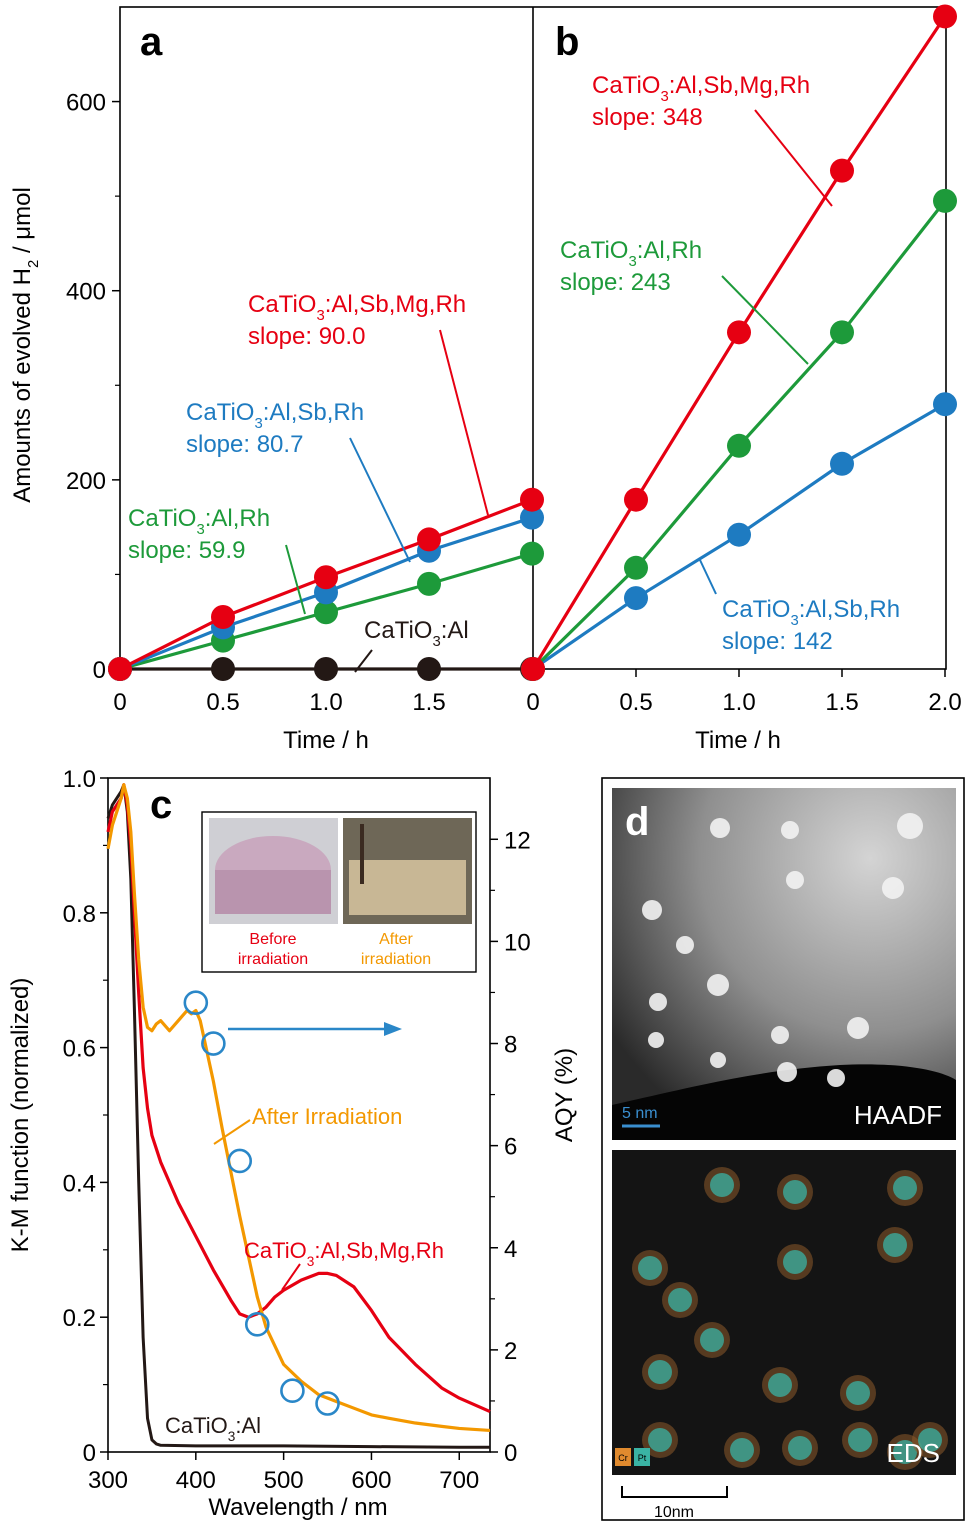 Image resolution: width=970 pixels, height=1536 pixels. I want to click on y-axis-label-part: Amounts of evolved H, so click(22, 385).